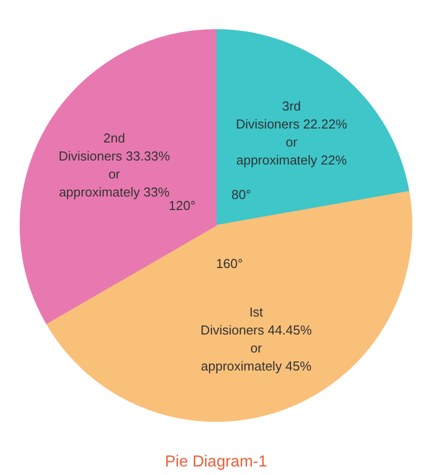 The height and width of the screenshot is (475, 431). Describe the element at coordinates (292, 133) in the screenshot. I see `slice-label: 3rd Divisioners 22.22% or approximately 22%` at that location.